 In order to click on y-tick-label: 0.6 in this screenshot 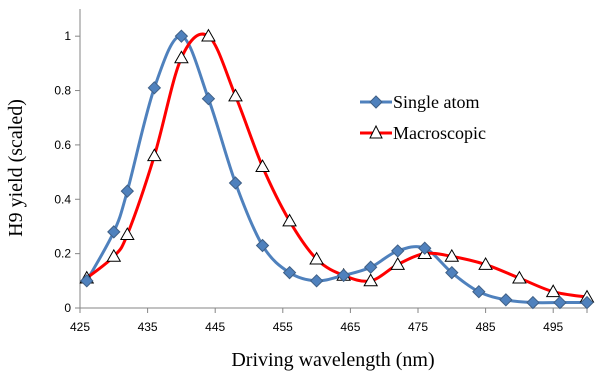, I will do `click(62, 145)`.